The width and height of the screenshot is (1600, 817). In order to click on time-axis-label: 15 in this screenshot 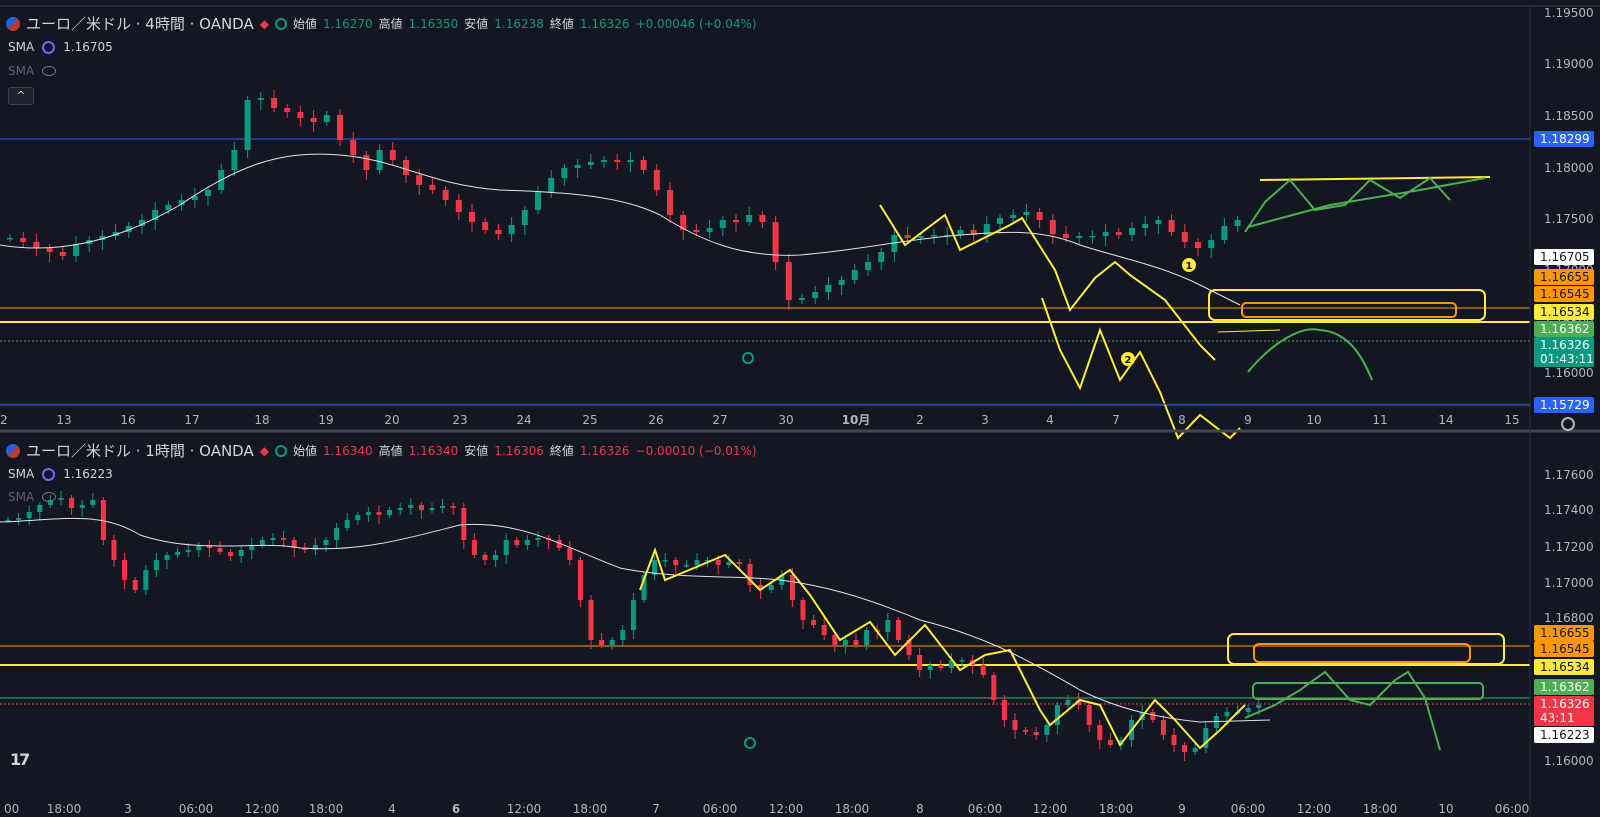, I will do `click(1511, 420)`.